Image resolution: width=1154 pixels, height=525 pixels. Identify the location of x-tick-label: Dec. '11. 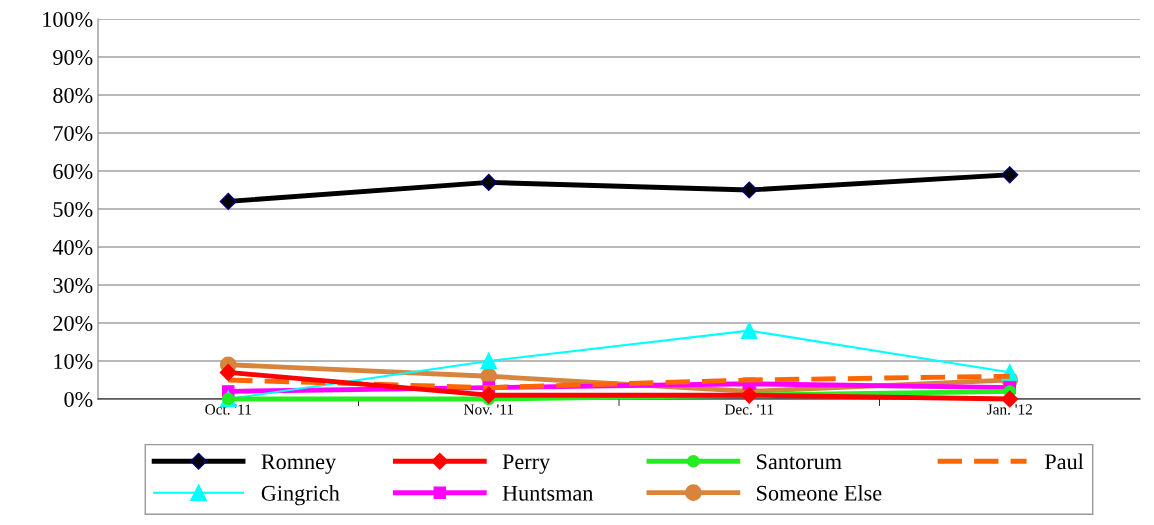
(749, 409).